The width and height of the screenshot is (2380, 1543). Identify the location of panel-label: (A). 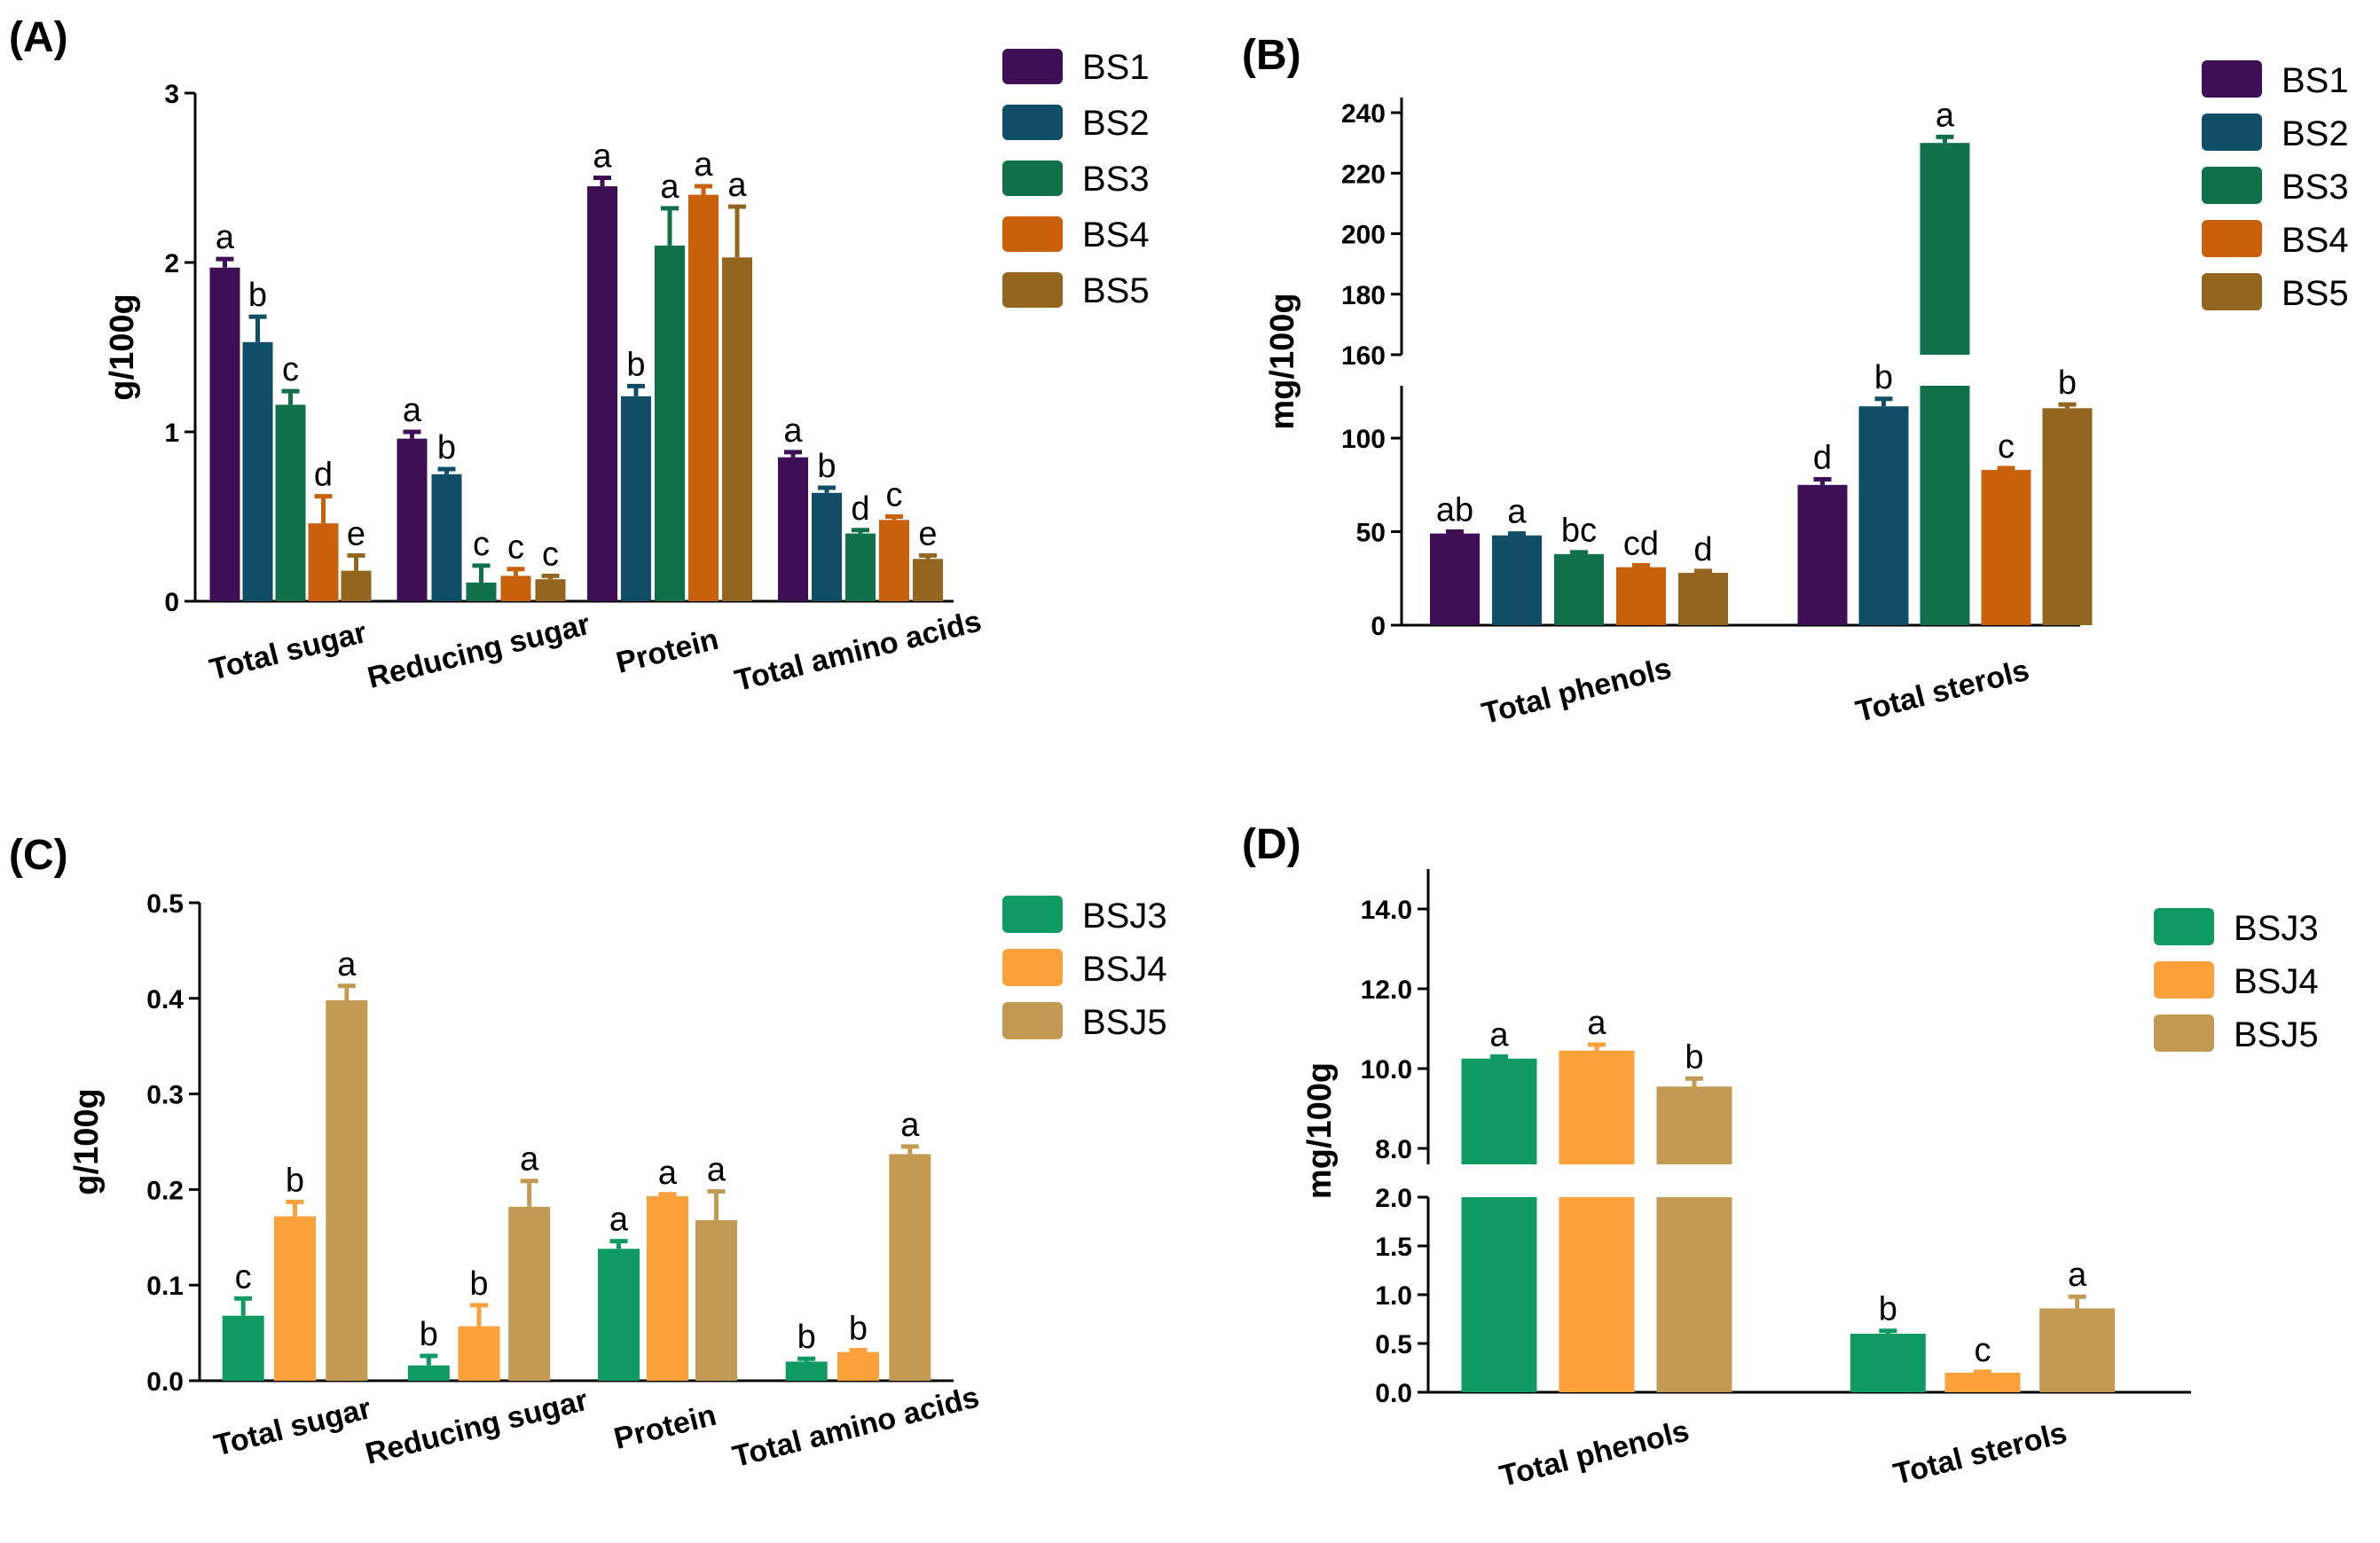
(38, 37).